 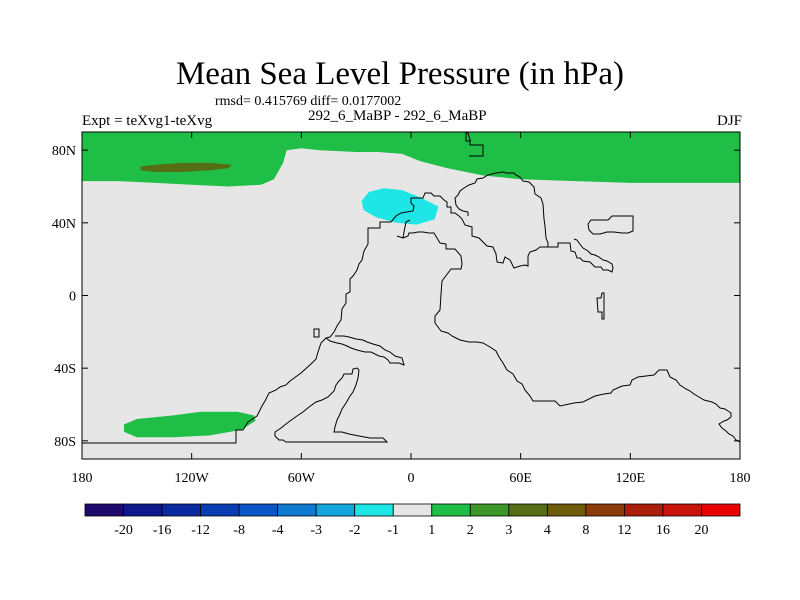 I want to click on y-tick-label: 80N, so click(x=64, y=151).